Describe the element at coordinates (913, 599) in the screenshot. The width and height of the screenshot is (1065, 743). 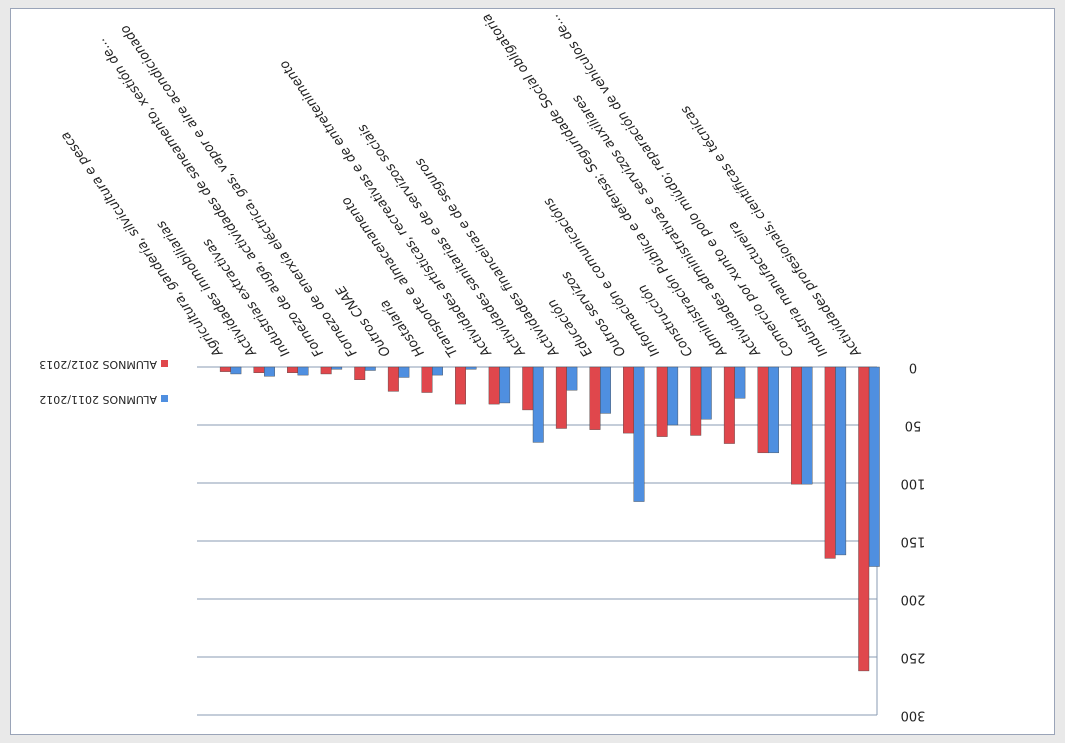
I see `y-tick-label: 200` at that location.